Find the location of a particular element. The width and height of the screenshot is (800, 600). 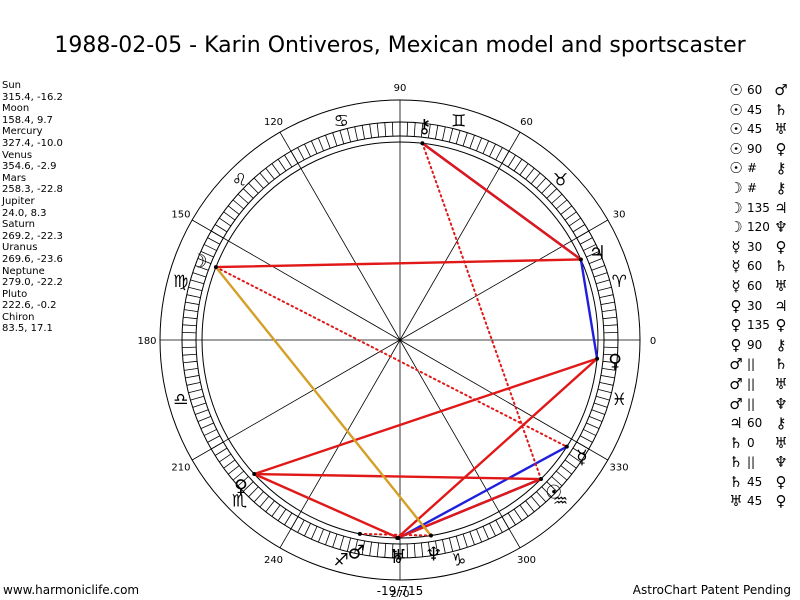

zodiac-sign-glyph: ♐ is located at coordinates (341, 560).